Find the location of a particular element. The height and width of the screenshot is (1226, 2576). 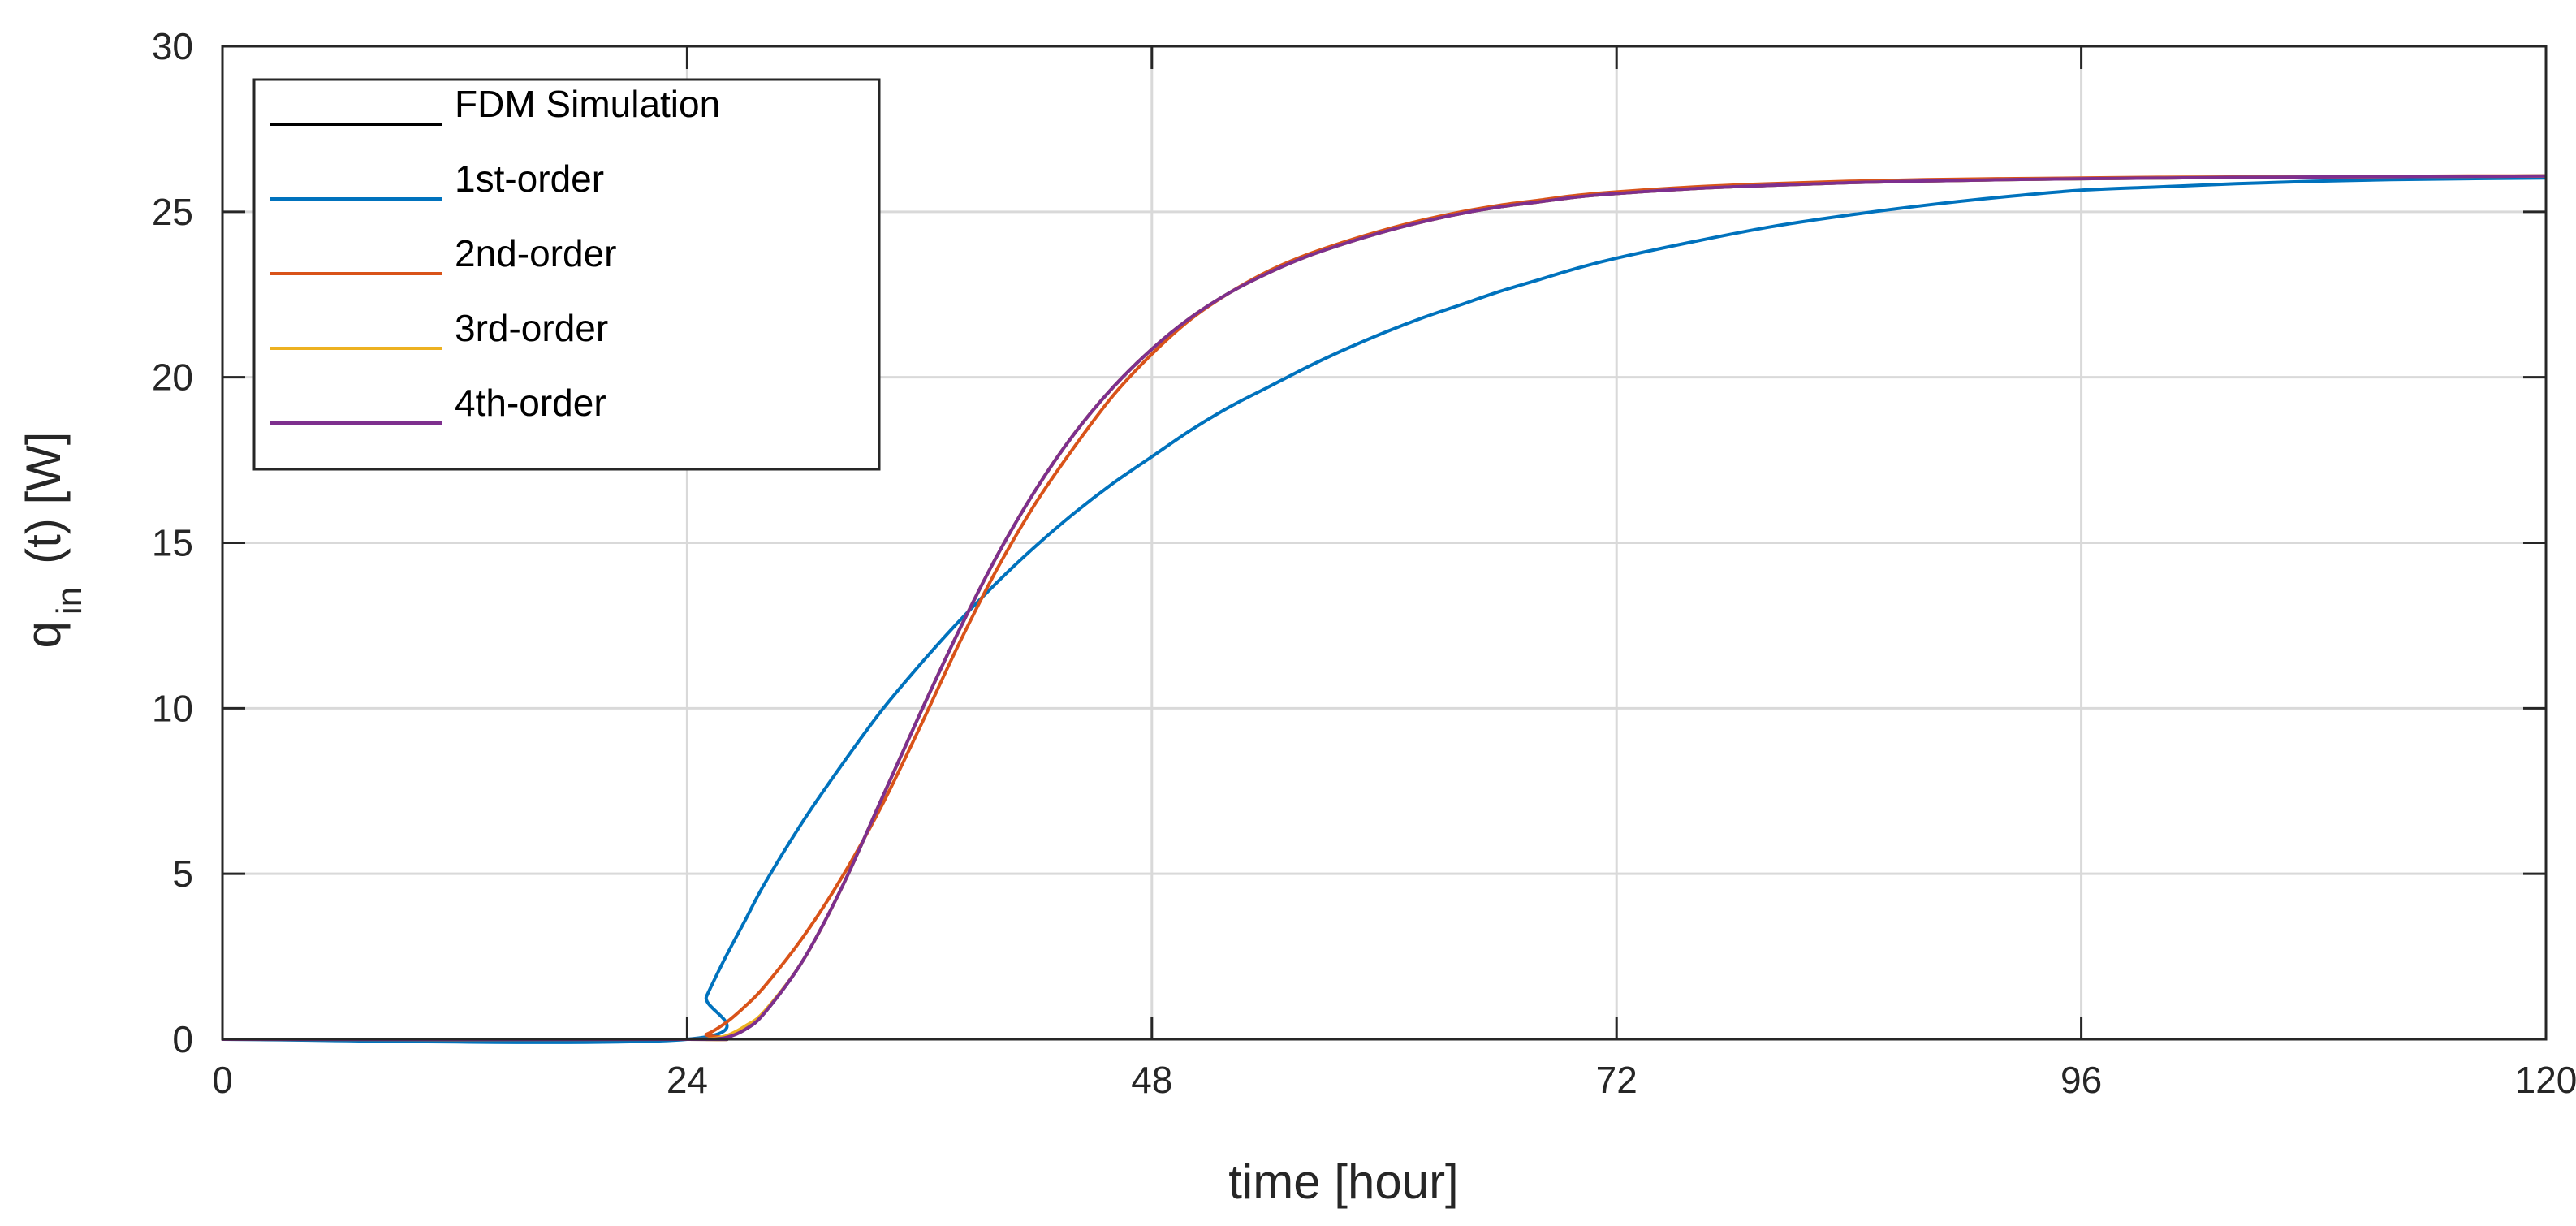

x-tick-label: 0 is located at coordinates (222, 1080).